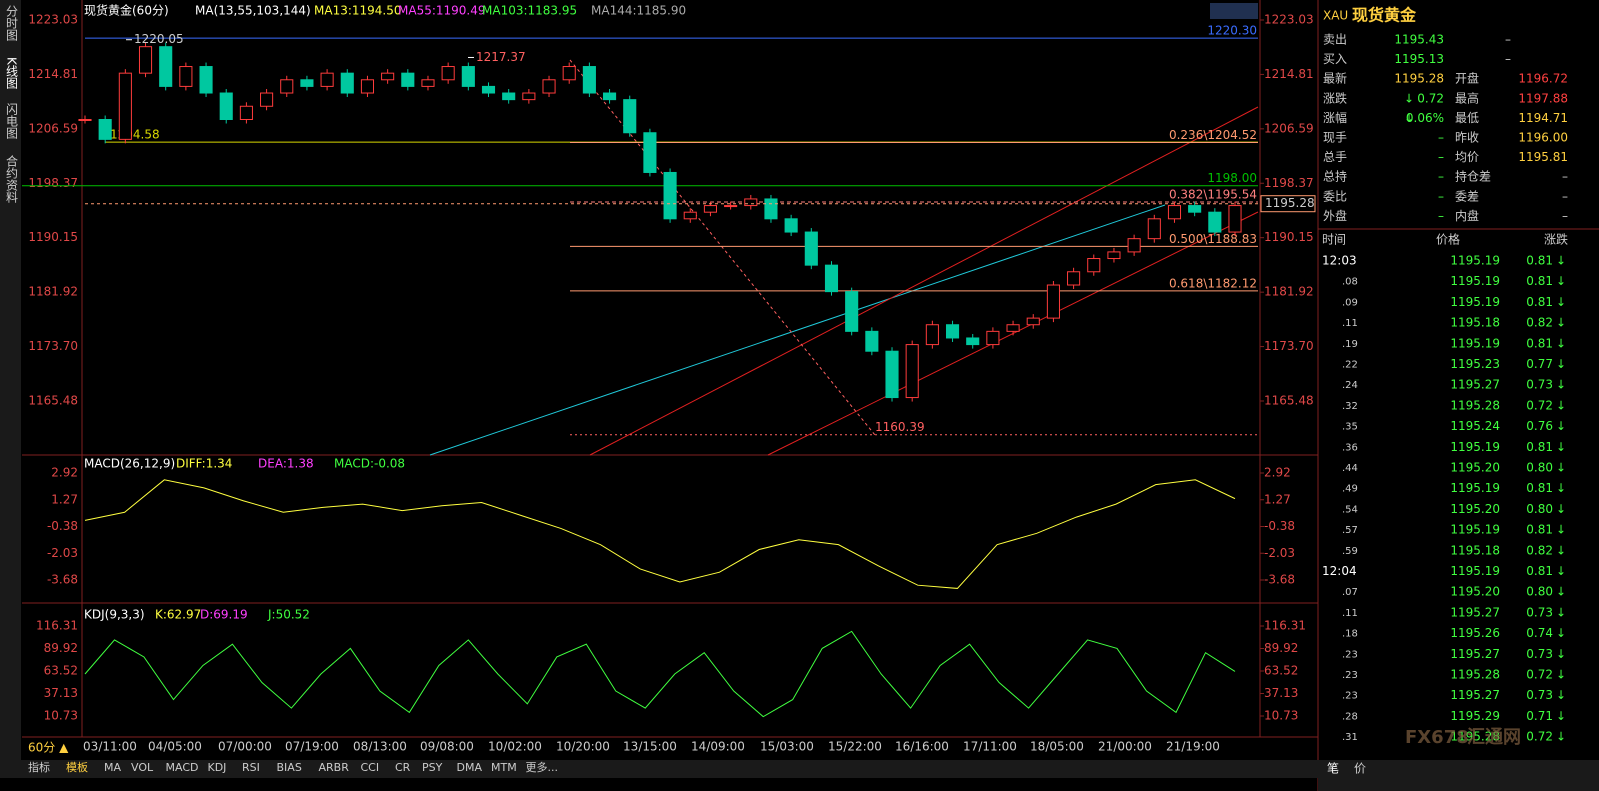 The height and width of the screenshot is (791, 1599). What do you see at coordinates (53, 292) in the screenshot?
I see `y-tick-label: 1181.92` at bounding box center [53, 292].